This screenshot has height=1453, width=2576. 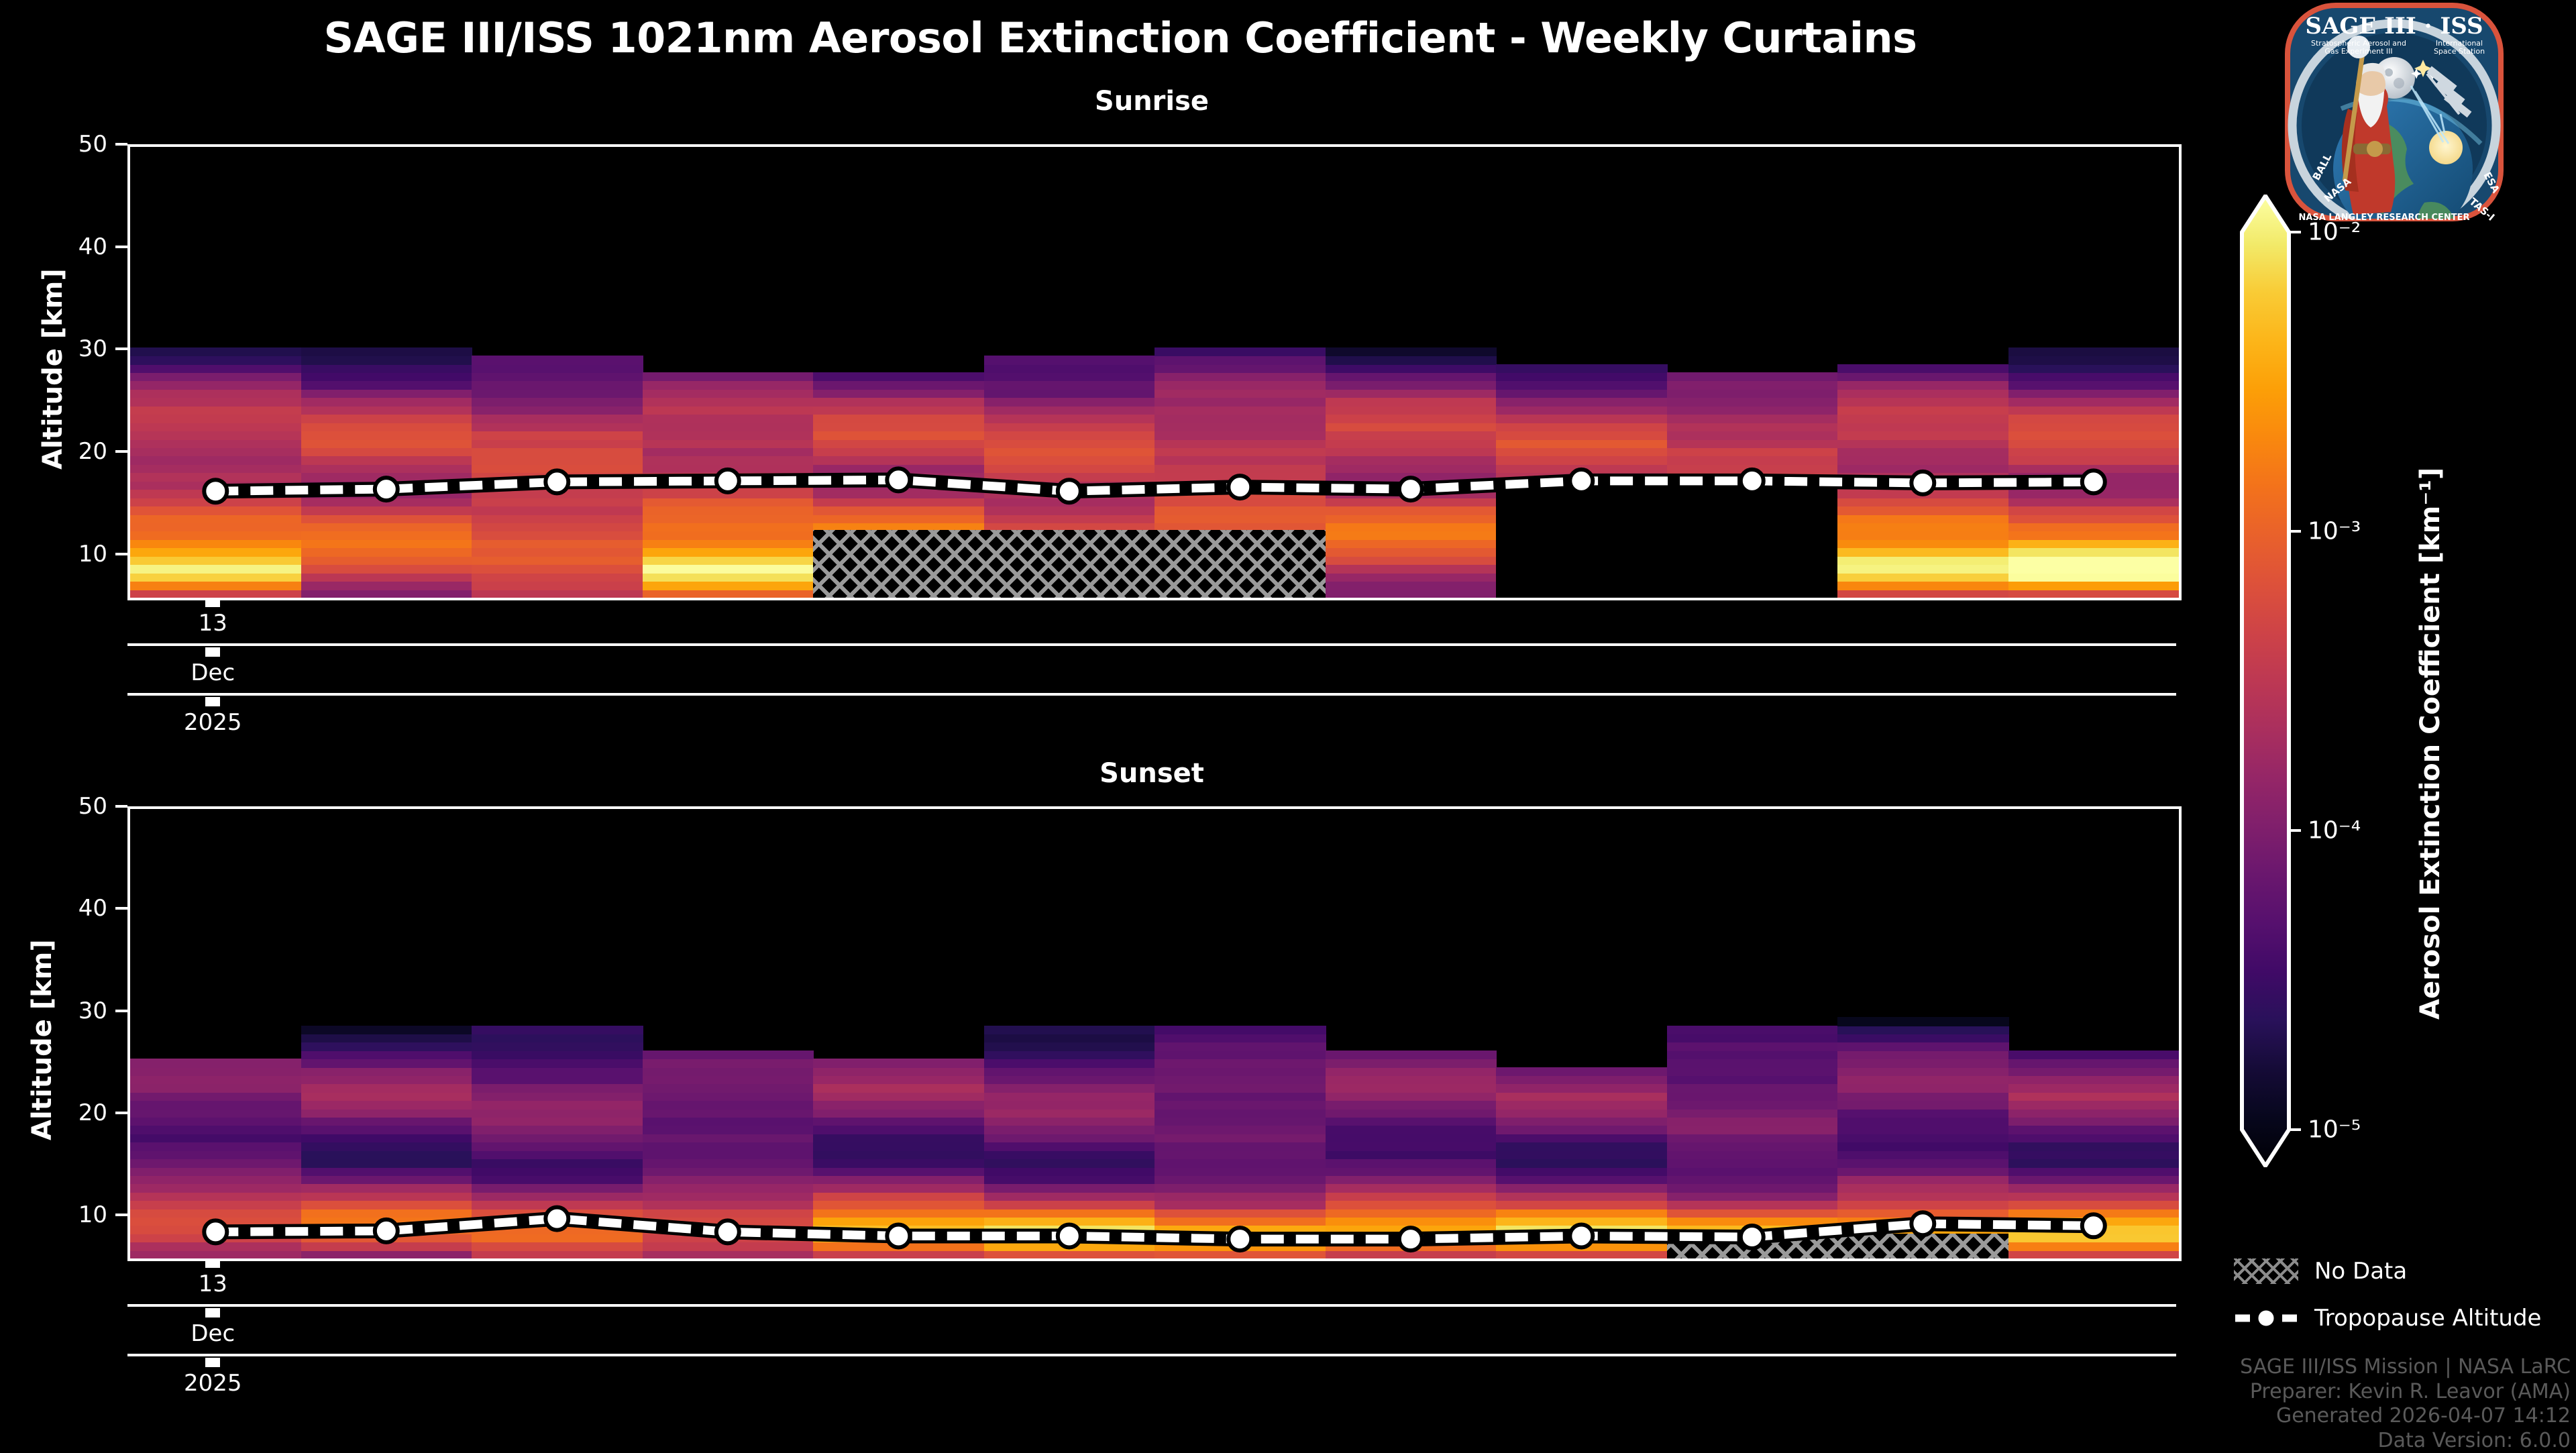 What do you see at coordinates (92, 1010) in the screenshot?
I see `y-tick-label: 30` at bounding box center [92, 1010].